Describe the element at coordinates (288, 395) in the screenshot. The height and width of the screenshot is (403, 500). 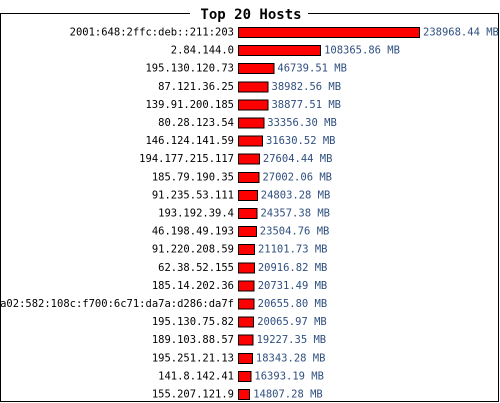
I see `value-label: 14807.28 MB` at that location.